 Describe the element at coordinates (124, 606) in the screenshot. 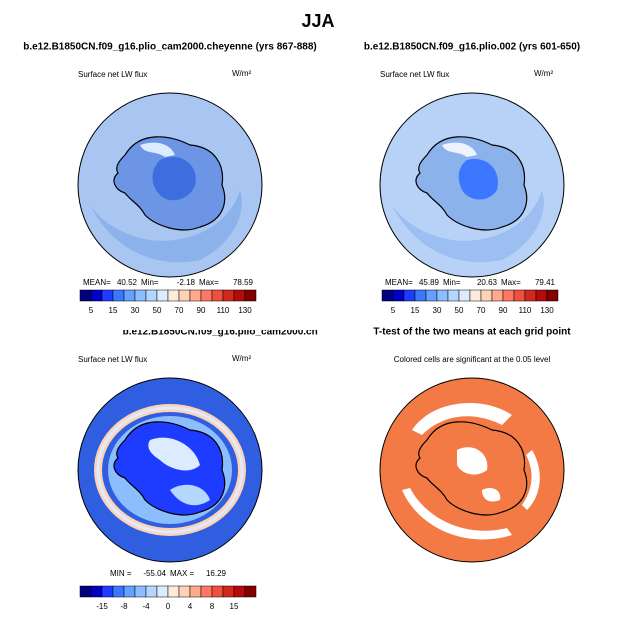

I see `colorbar-label: -8` at that location.